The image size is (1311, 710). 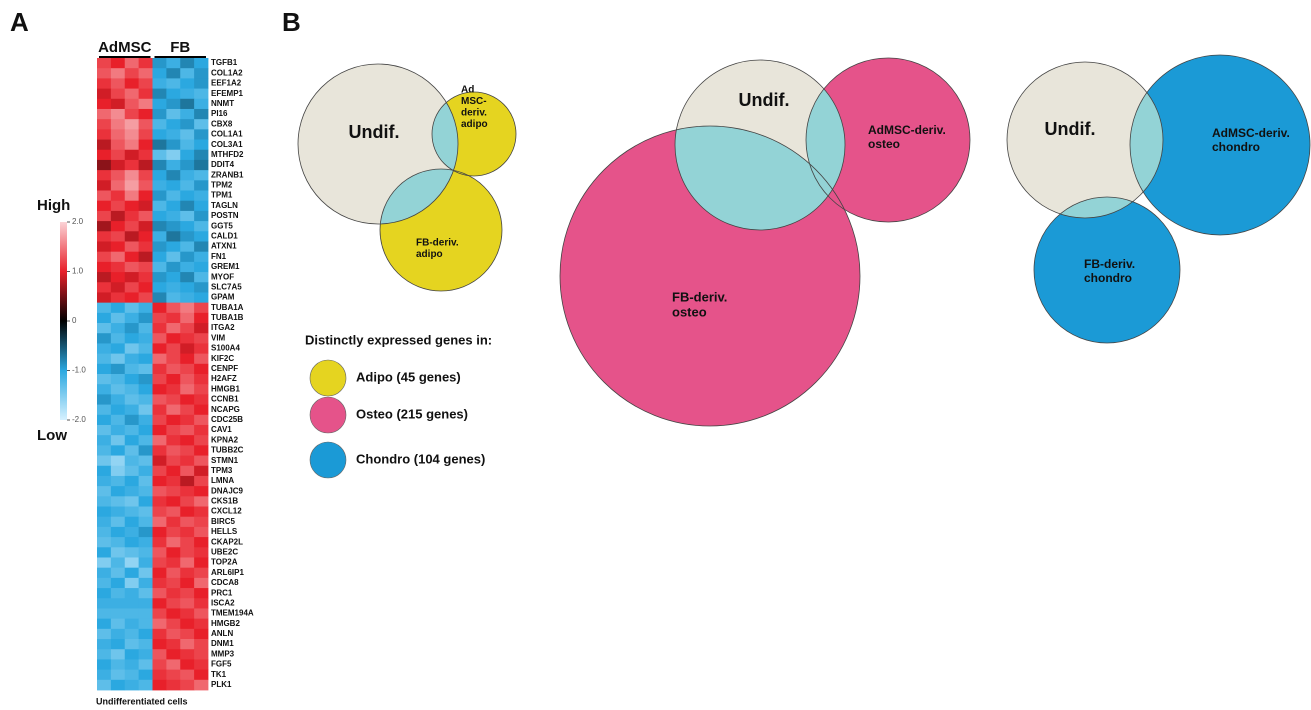 What do you see at coordinates (224, 378) in the screenshot?
I see `gene-label: H2AFZ` at bounding box center [224, 378].